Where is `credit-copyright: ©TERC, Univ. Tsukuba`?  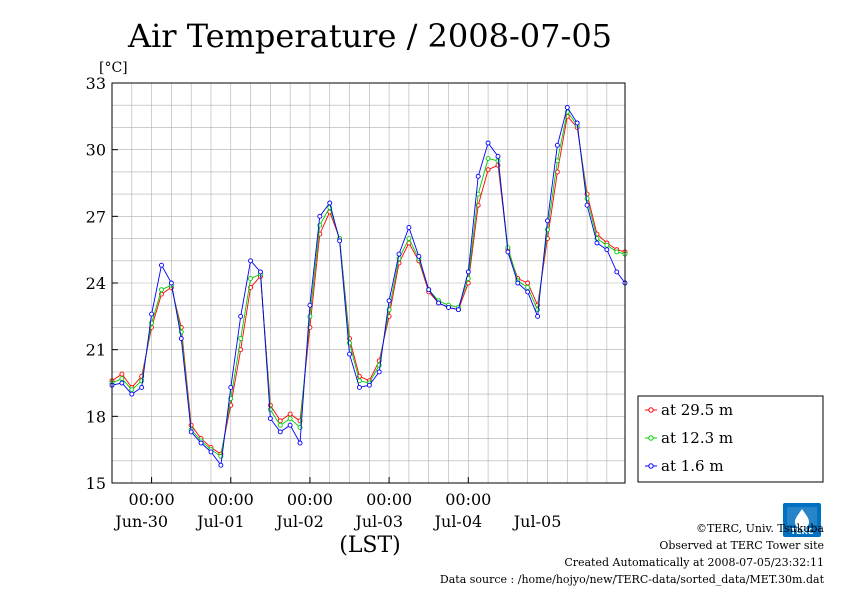 credit-copyright: ©TERC, Univ. Tsukuba is located at coordinates (759, 528).